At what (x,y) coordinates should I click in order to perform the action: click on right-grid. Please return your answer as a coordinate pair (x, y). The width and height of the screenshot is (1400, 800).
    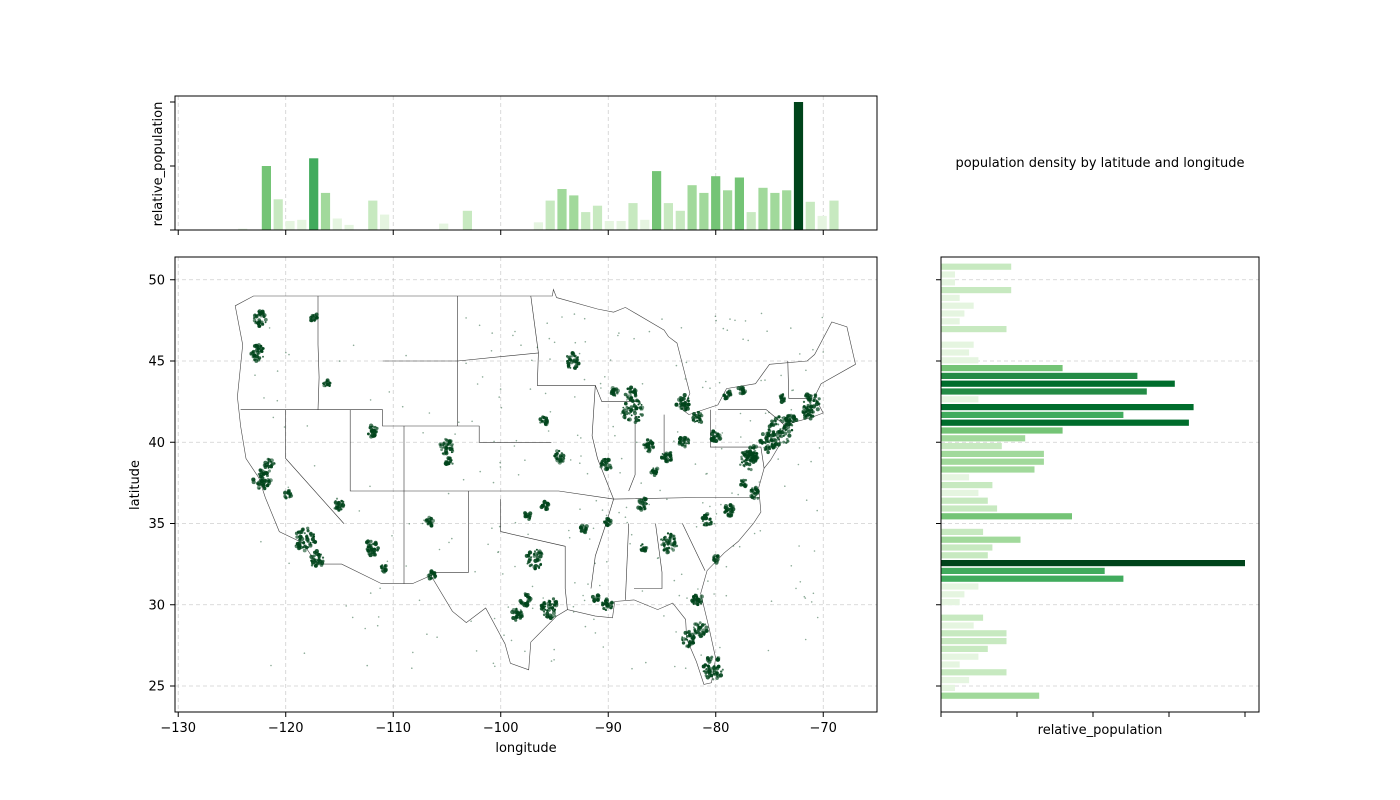
    Looking at the image, I should click on (1100, 483).